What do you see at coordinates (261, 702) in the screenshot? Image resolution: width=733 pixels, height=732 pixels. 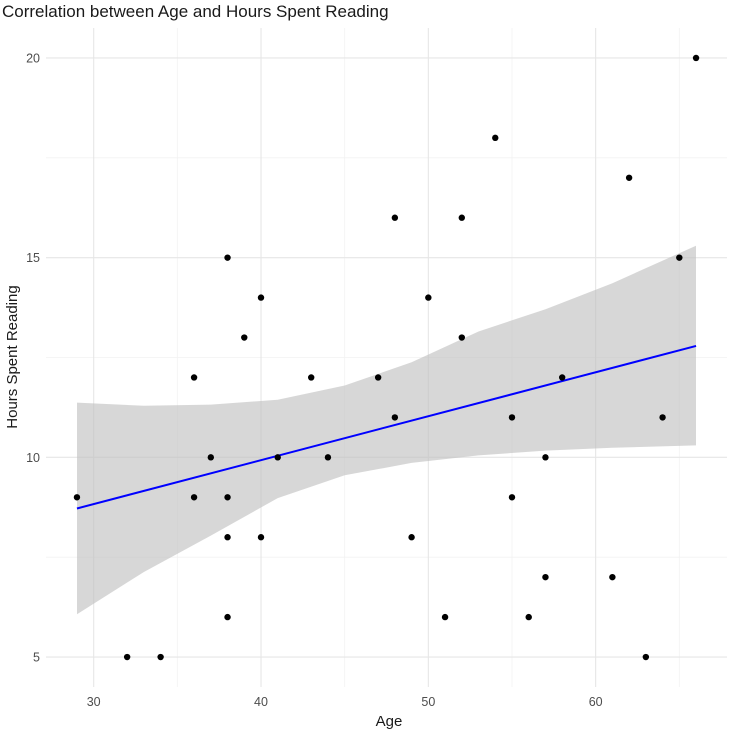 I see `x-tick-label: 40` at bounding box center [261, 702].